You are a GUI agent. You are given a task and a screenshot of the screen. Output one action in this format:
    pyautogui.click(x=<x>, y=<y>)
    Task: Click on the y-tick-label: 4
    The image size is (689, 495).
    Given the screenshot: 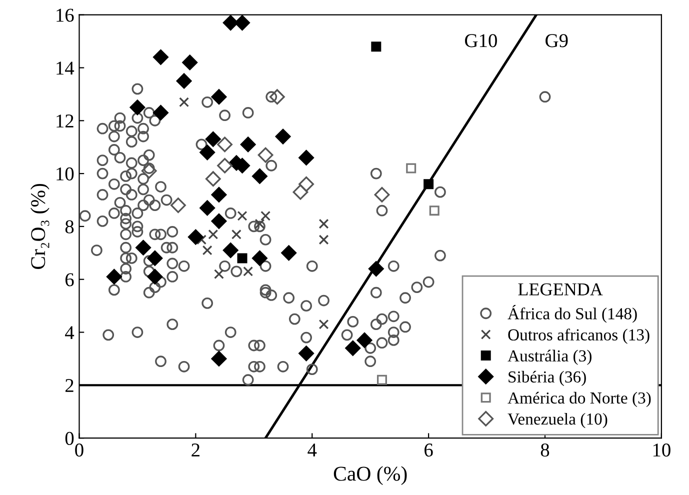 What is the action you would take?
    pyautogui.click(x=69, y=333)
    